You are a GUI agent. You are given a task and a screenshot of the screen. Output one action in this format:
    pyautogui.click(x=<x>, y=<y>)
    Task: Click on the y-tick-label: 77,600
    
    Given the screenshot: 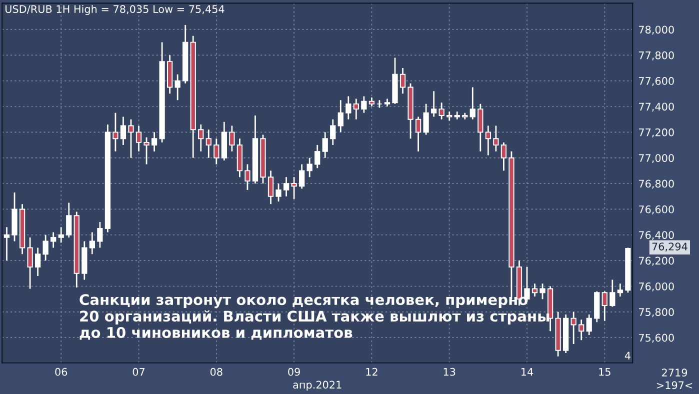 What is the action you would take?
    pyautogui.click(x=656, y=81)
    